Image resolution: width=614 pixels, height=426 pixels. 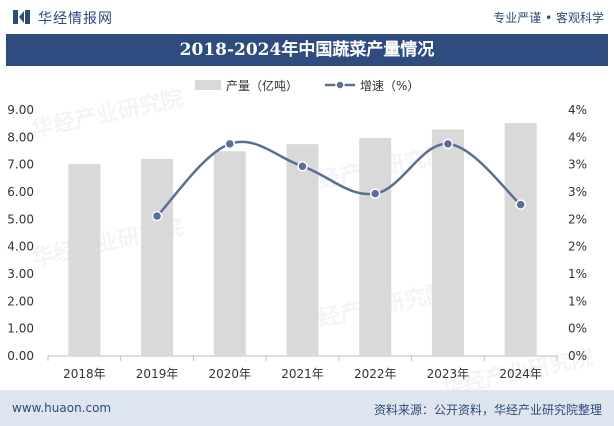 What do you see at coordinates (548, 18) in the screenshot?
I see `brand-tagline: 专业严谨 • 客观科学` at bounding box center [548, 18].